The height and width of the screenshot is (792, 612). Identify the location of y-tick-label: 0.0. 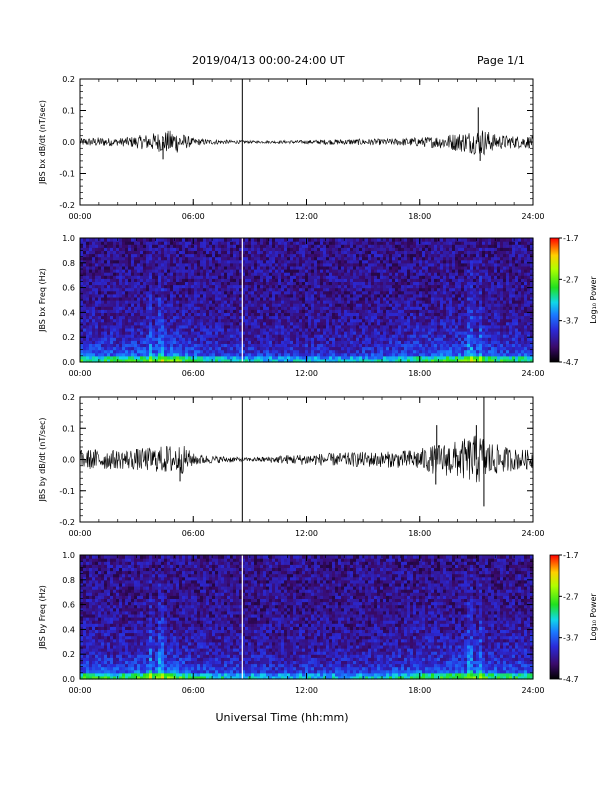
(68, 142).